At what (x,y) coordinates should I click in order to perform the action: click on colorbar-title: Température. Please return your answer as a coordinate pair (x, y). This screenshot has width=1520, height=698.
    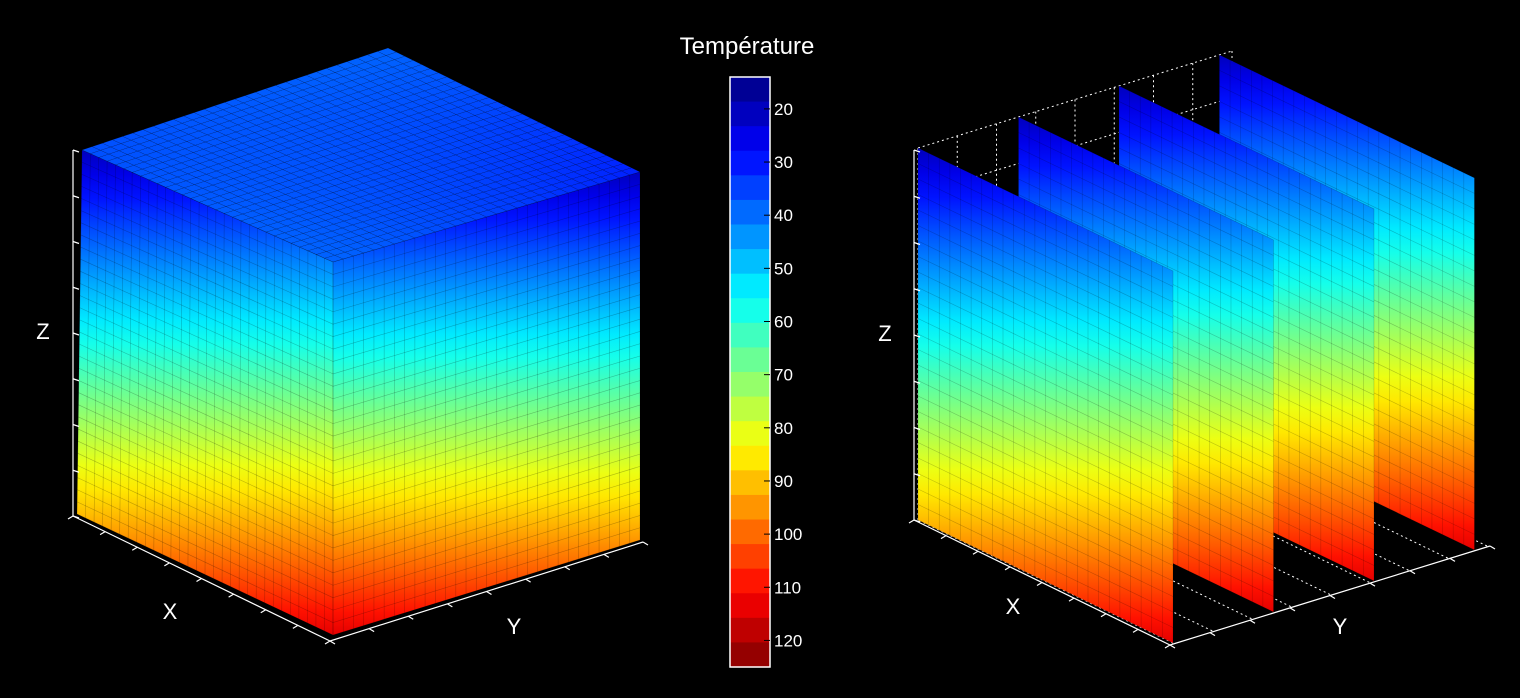
    Looking at the image, I should click on (747, 46).